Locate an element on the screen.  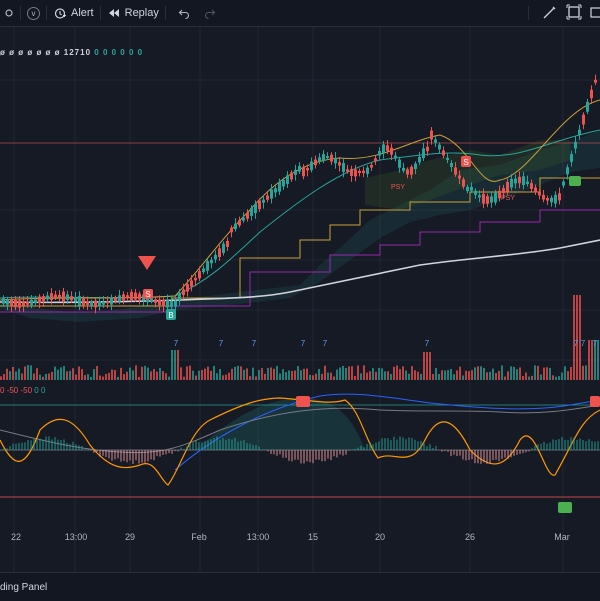
trading-panel-tab: ding Panel is located at coordinates (23, 587).